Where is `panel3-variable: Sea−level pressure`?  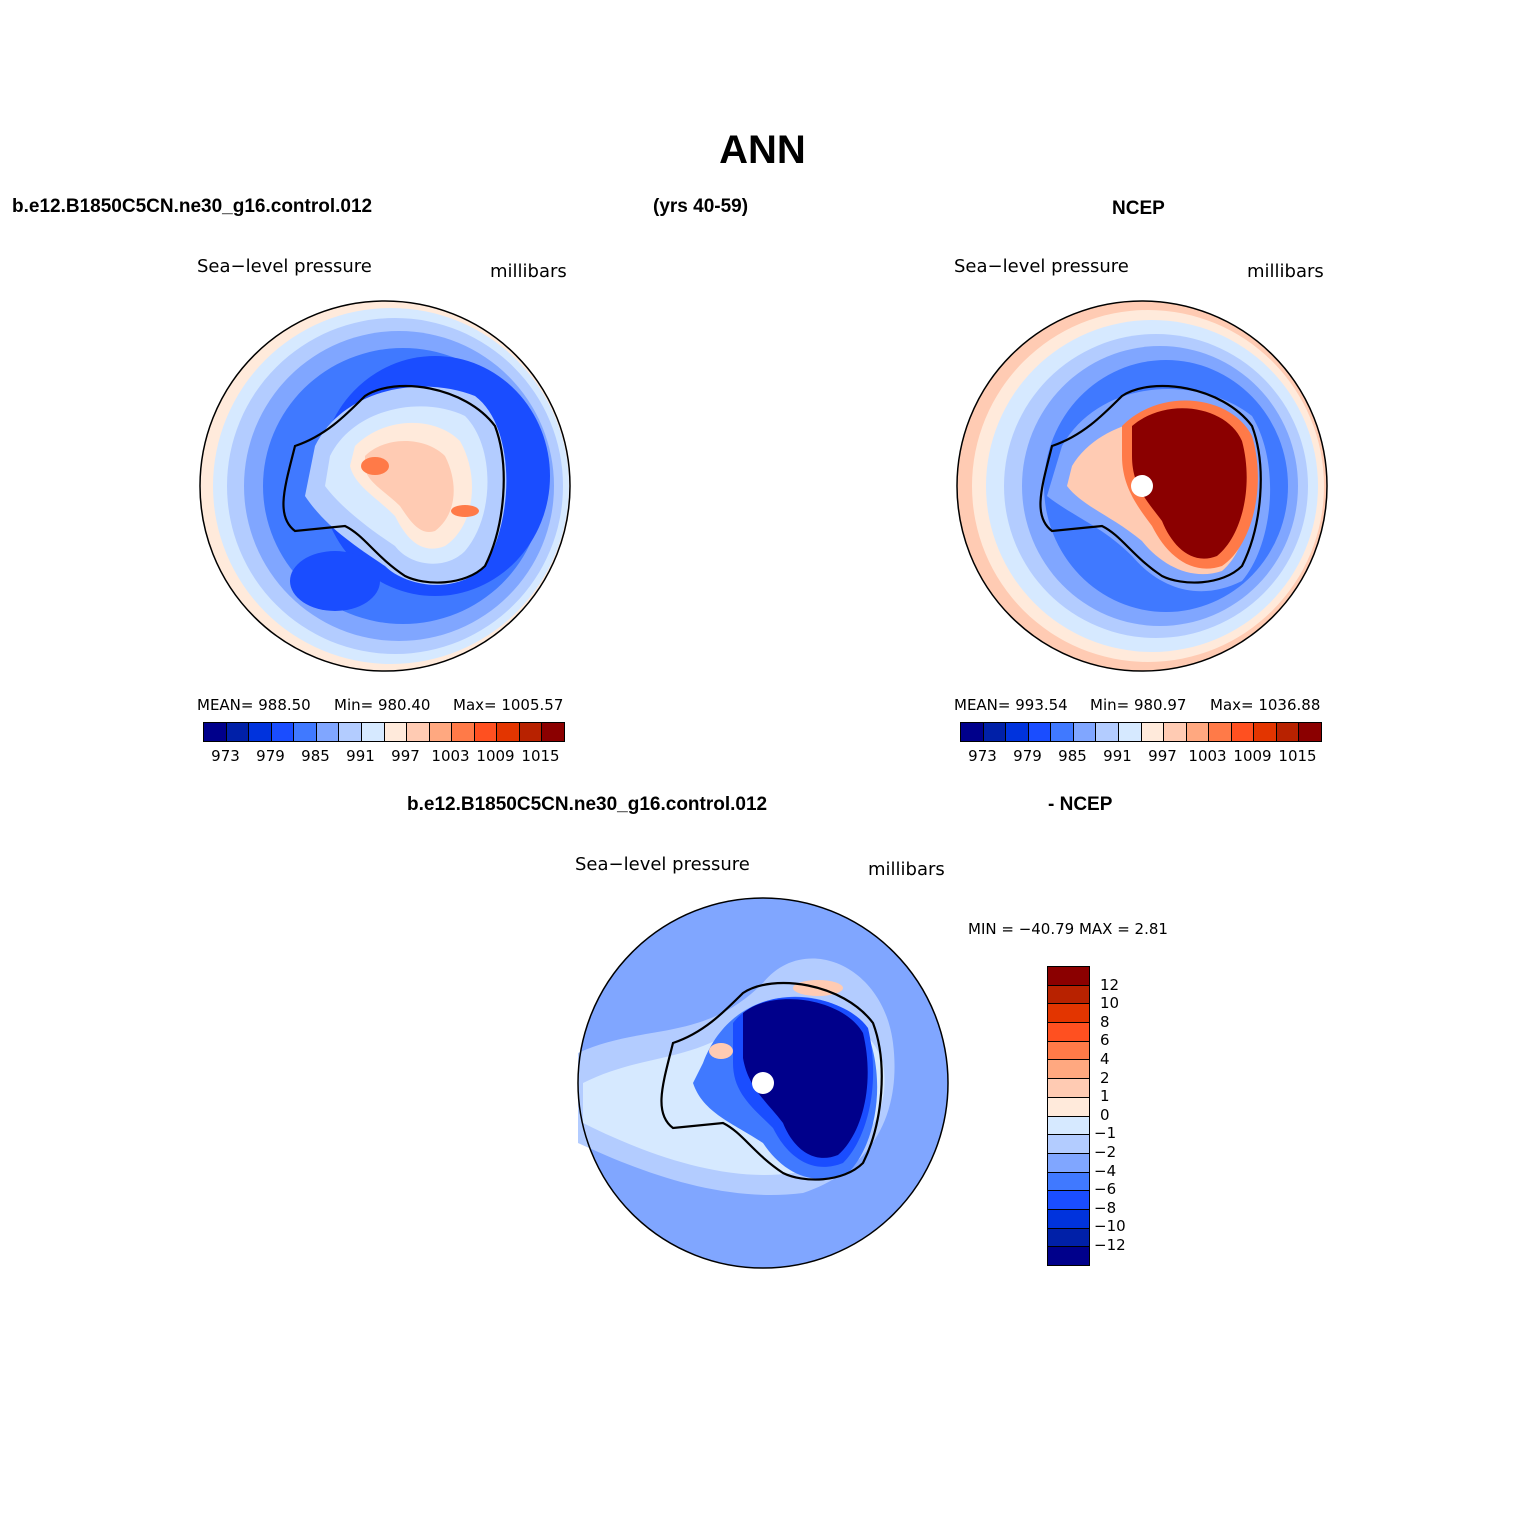
panel3-variable: Sea−level pressure is located at coordinates (662, 864).